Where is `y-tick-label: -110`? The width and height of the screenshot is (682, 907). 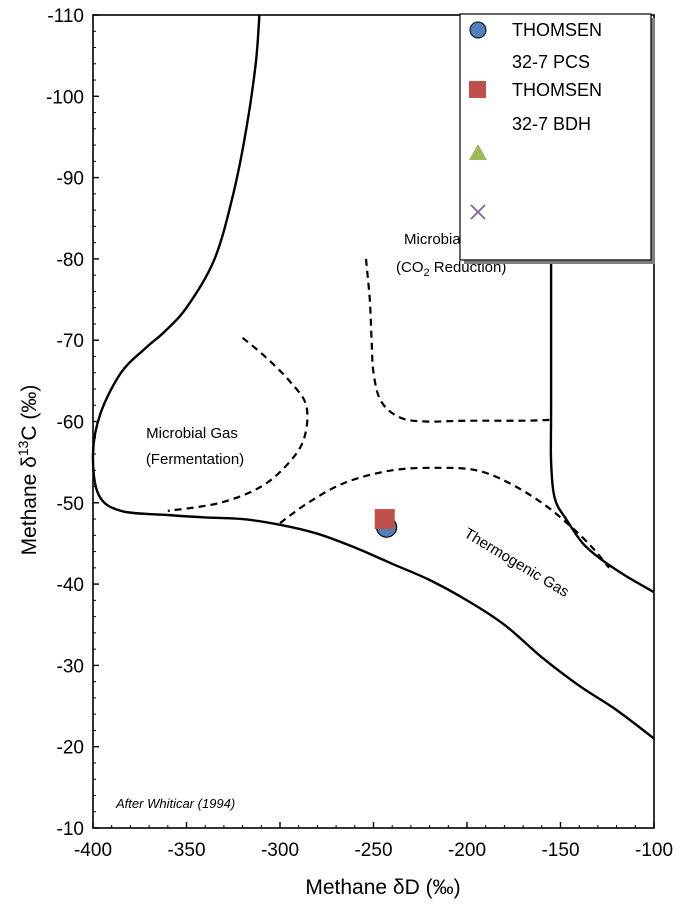 y-tick-label: -110 is located at coordinates (65, 16).